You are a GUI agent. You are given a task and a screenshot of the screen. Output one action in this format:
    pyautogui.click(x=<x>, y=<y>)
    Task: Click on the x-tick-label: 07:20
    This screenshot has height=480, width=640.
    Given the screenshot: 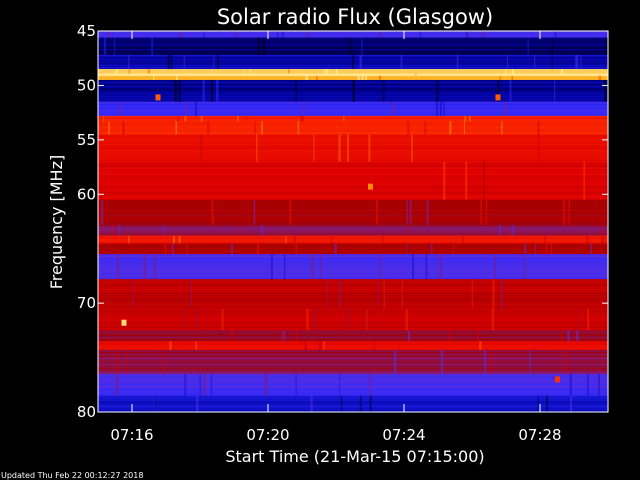 What is the action you would take?
    pyautogui.click(x=267, y=435)
    